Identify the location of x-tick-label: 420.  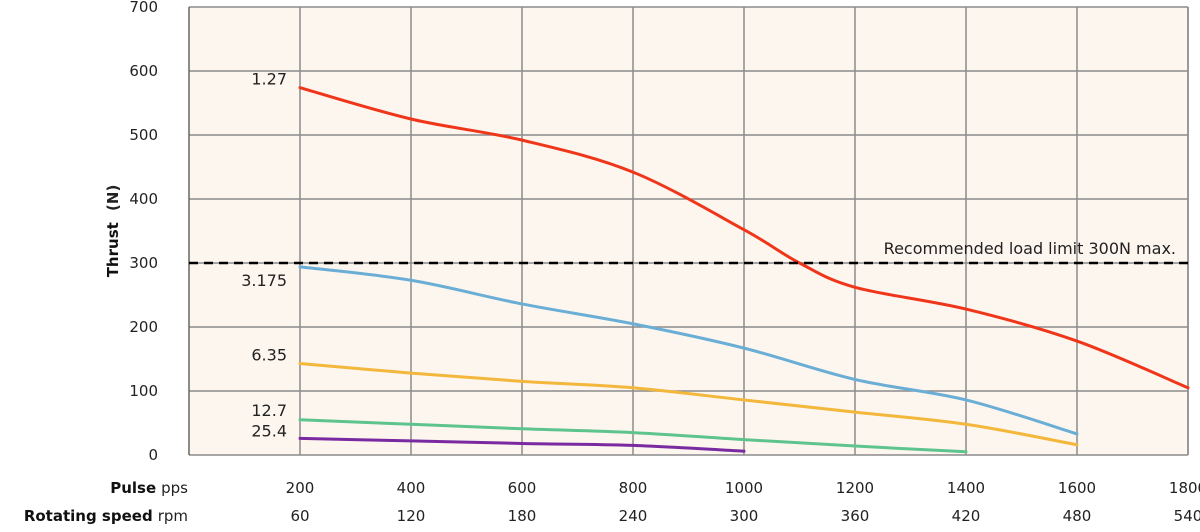
(966, 516).